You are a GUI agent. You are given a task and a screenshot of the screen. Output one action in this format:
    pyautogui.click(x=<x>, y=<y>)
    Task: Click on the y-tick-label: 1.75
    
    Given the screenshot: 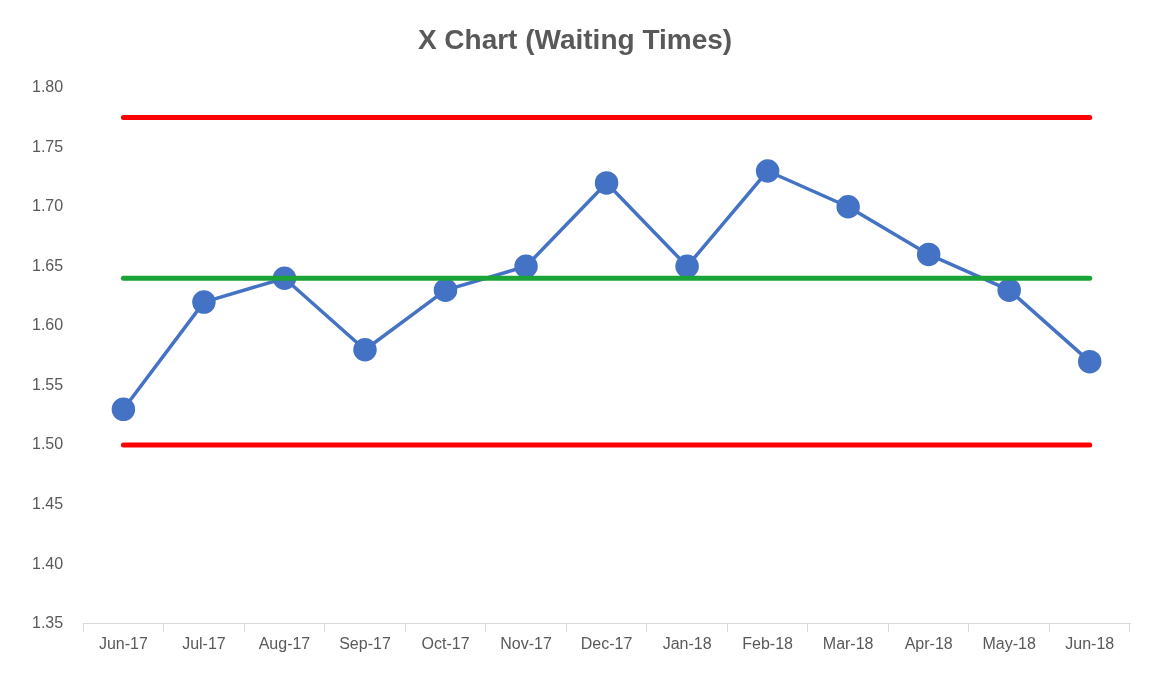 What is the action you would take?
    pyautogui.click(x=48, y=146)
    